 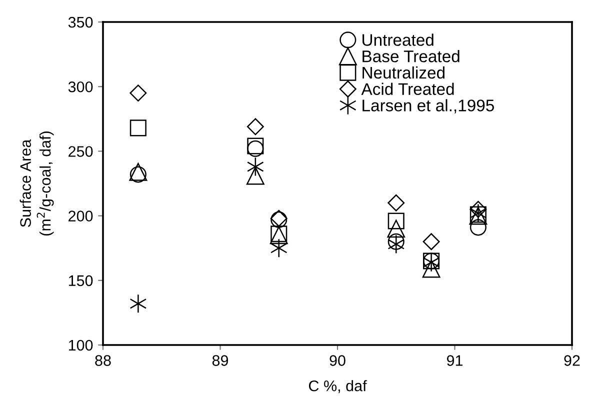 What do you see at coordinates (403, 72) in the screenshot?
I see `legend-label: Neutralized` at bounding box center [403, 72].